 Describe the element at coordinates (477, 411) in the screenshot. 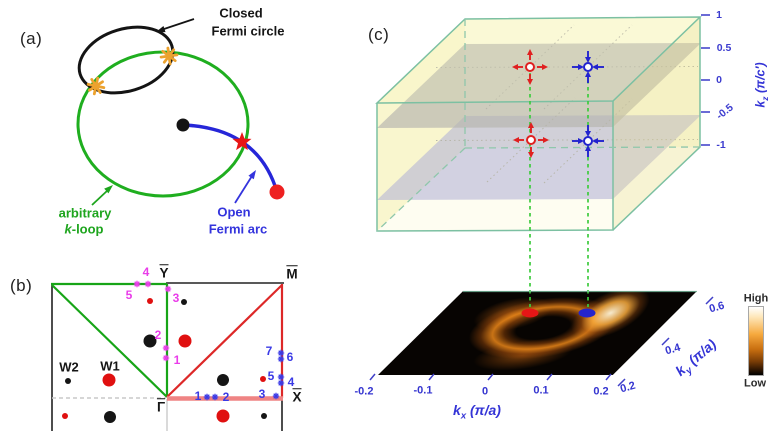

I see `kx-axis-label: kx (π/a)` at that location.